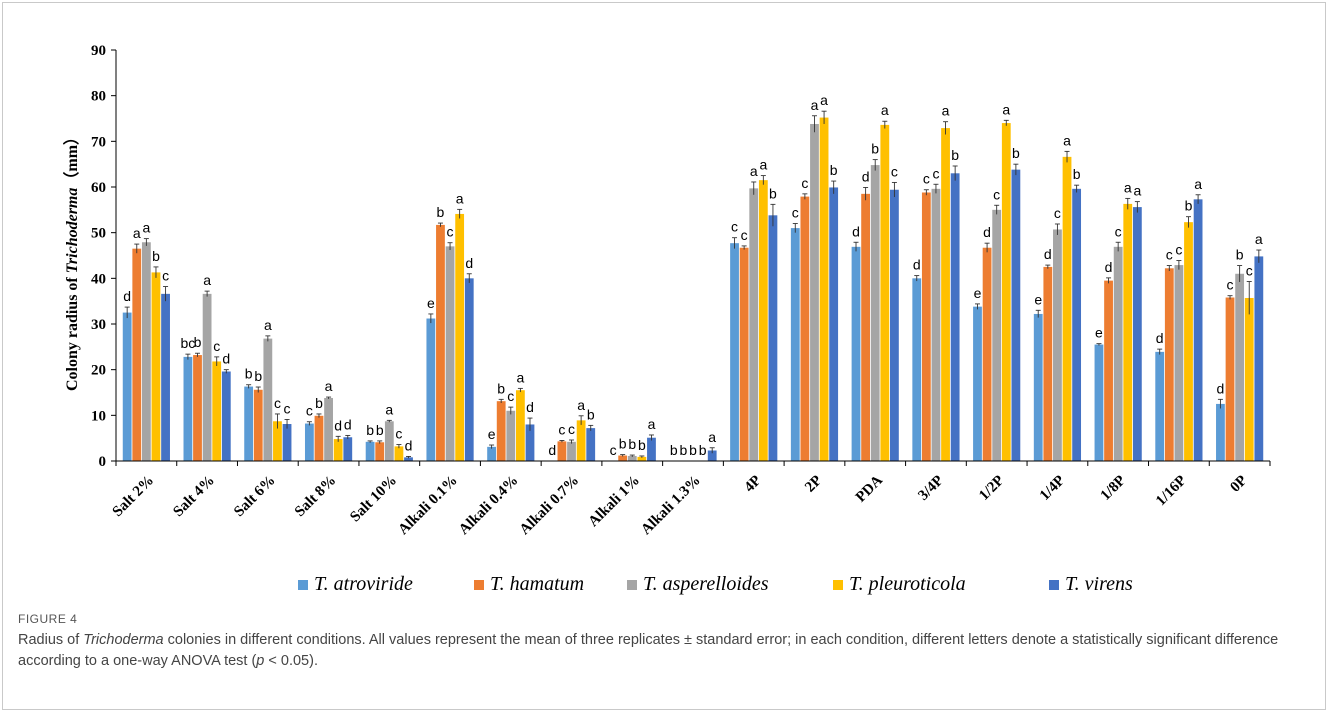  Describe the element at coordinates (752, 484) in the screenshot. I see `x-tick-label: 4P` at that location.